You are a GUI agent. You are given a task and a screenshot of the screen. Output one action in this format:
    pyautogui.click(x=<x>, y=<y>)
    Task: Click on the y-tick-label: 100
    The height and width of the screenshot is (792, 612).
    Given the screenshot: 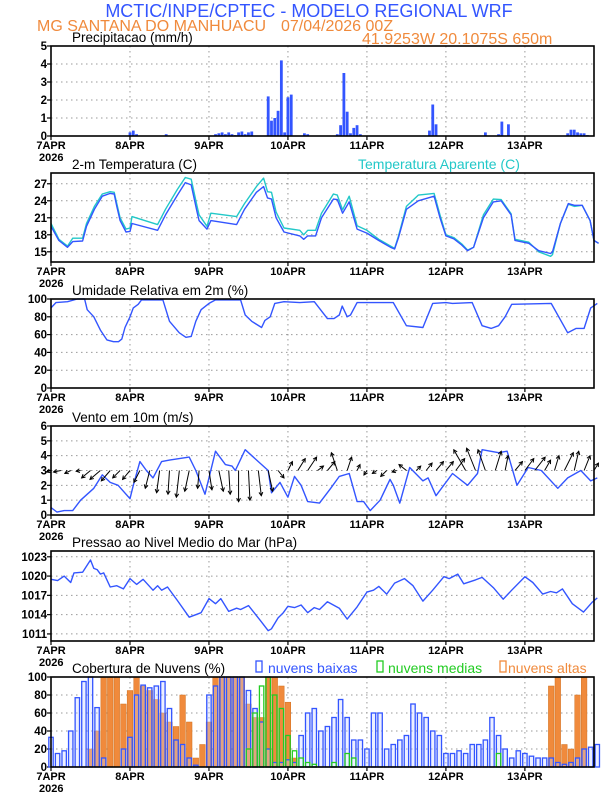 What is the action you would take?
    pyautogui.click(x=37, y=300)
    